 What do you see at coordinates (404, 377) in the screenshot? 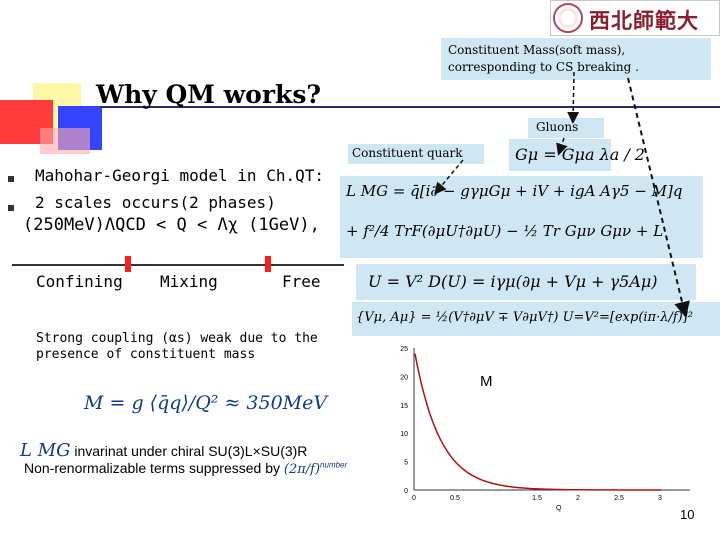
I see `y-tick-label: 20` at bounding box center [404, 377].